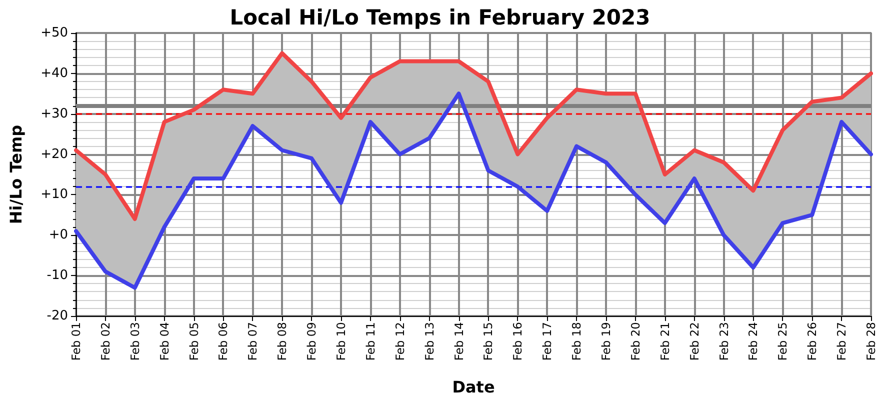 The image size is (880, 400). I want to click on x-tick-label: Feb 05, so click(193, 341).